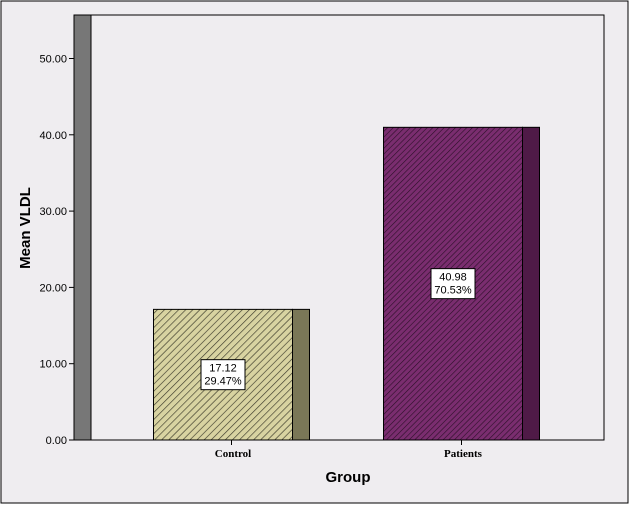  What do you see at coordinates (53, 59) in the screenshot?
I see `y-tick-label: 50.00` at bounding box center [53, 59].